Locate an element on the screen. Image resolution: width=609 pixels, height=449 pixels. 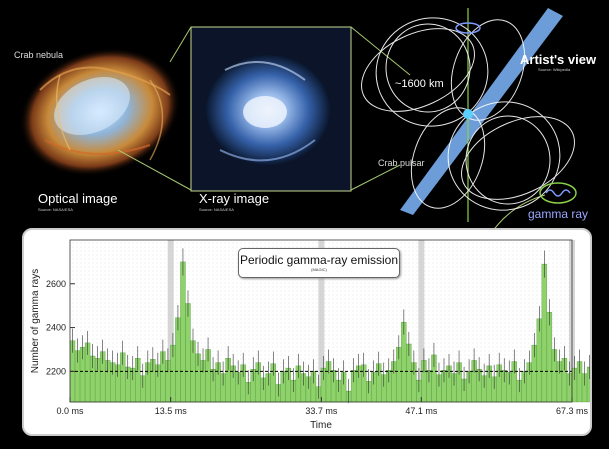
crab-pulsar-label: Crab pulsar is located at coordinates (401, 163).